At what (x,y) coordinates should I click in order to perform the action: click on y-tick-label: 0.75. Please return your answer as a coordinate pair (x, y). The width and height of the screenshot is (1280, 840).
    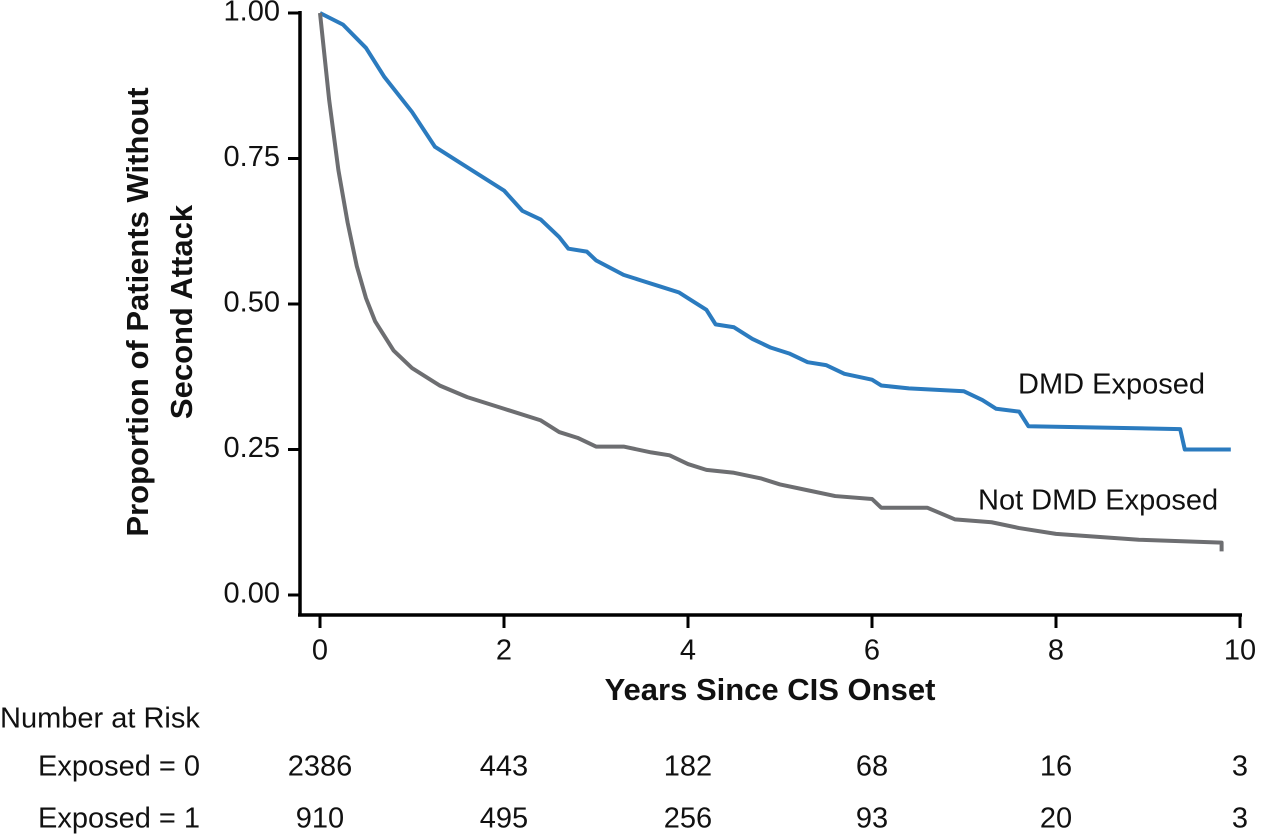
    Looking at the image, I should click on (252, 157).